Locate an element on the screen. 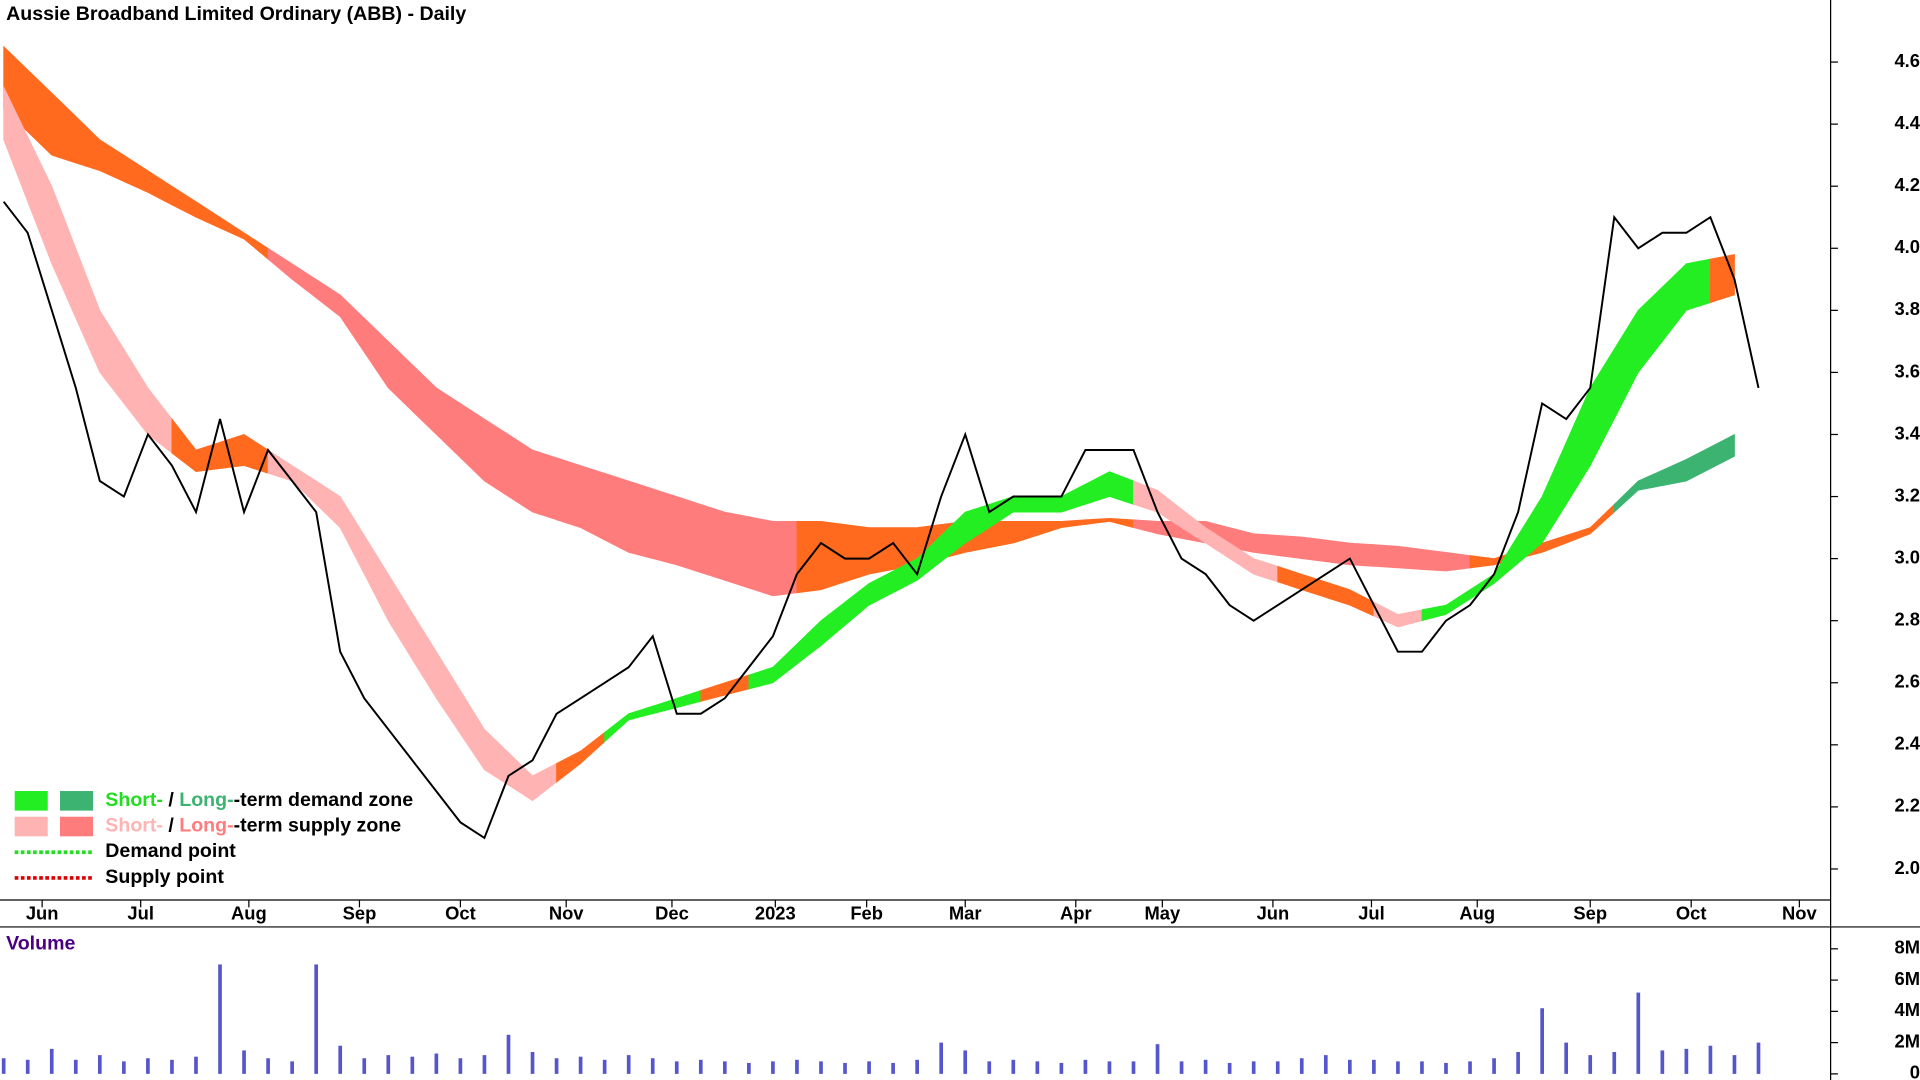 The image size is (1920, 1080). y-tick-label: 4.6 is located at coordinates (1907, 60).